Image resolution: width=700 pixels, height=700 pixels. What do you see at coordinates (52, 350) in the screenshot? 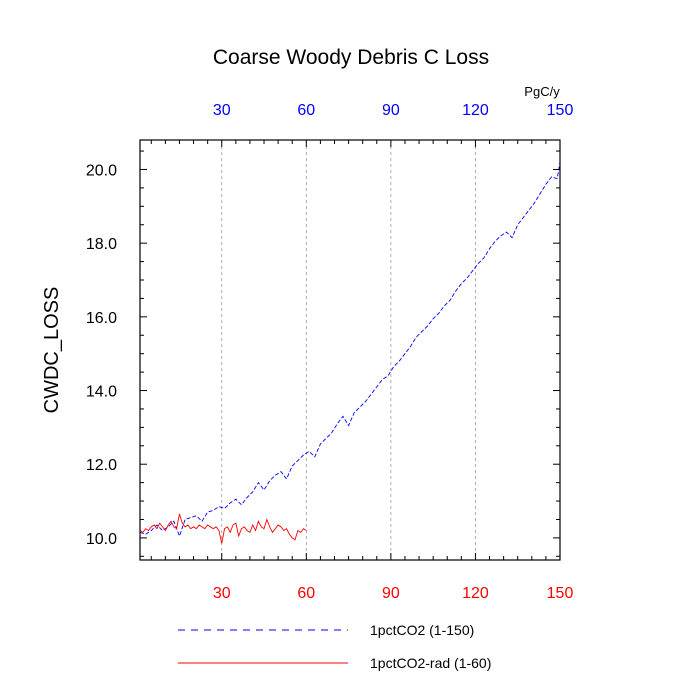
I see `y-axis-label: CWDC_LOSS` at bounding box center [52, 350].